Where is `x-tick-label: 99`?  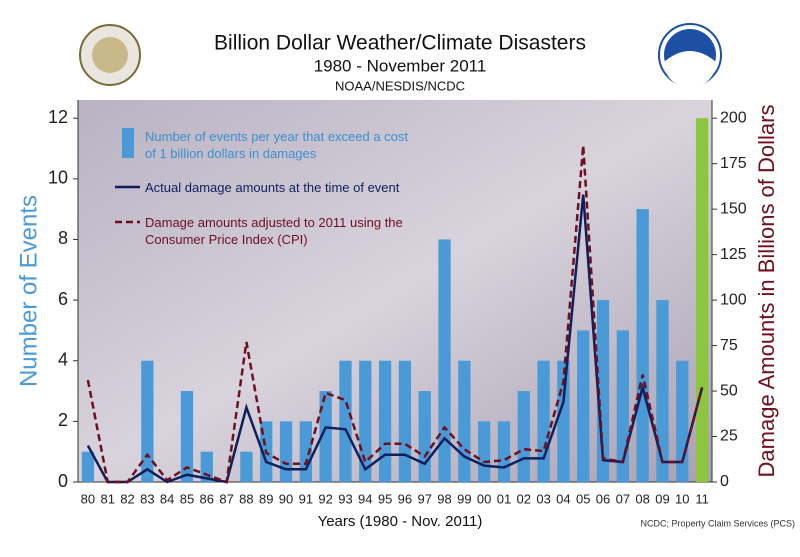 x-tick-label: 99 is located at coordinates (464, 498).